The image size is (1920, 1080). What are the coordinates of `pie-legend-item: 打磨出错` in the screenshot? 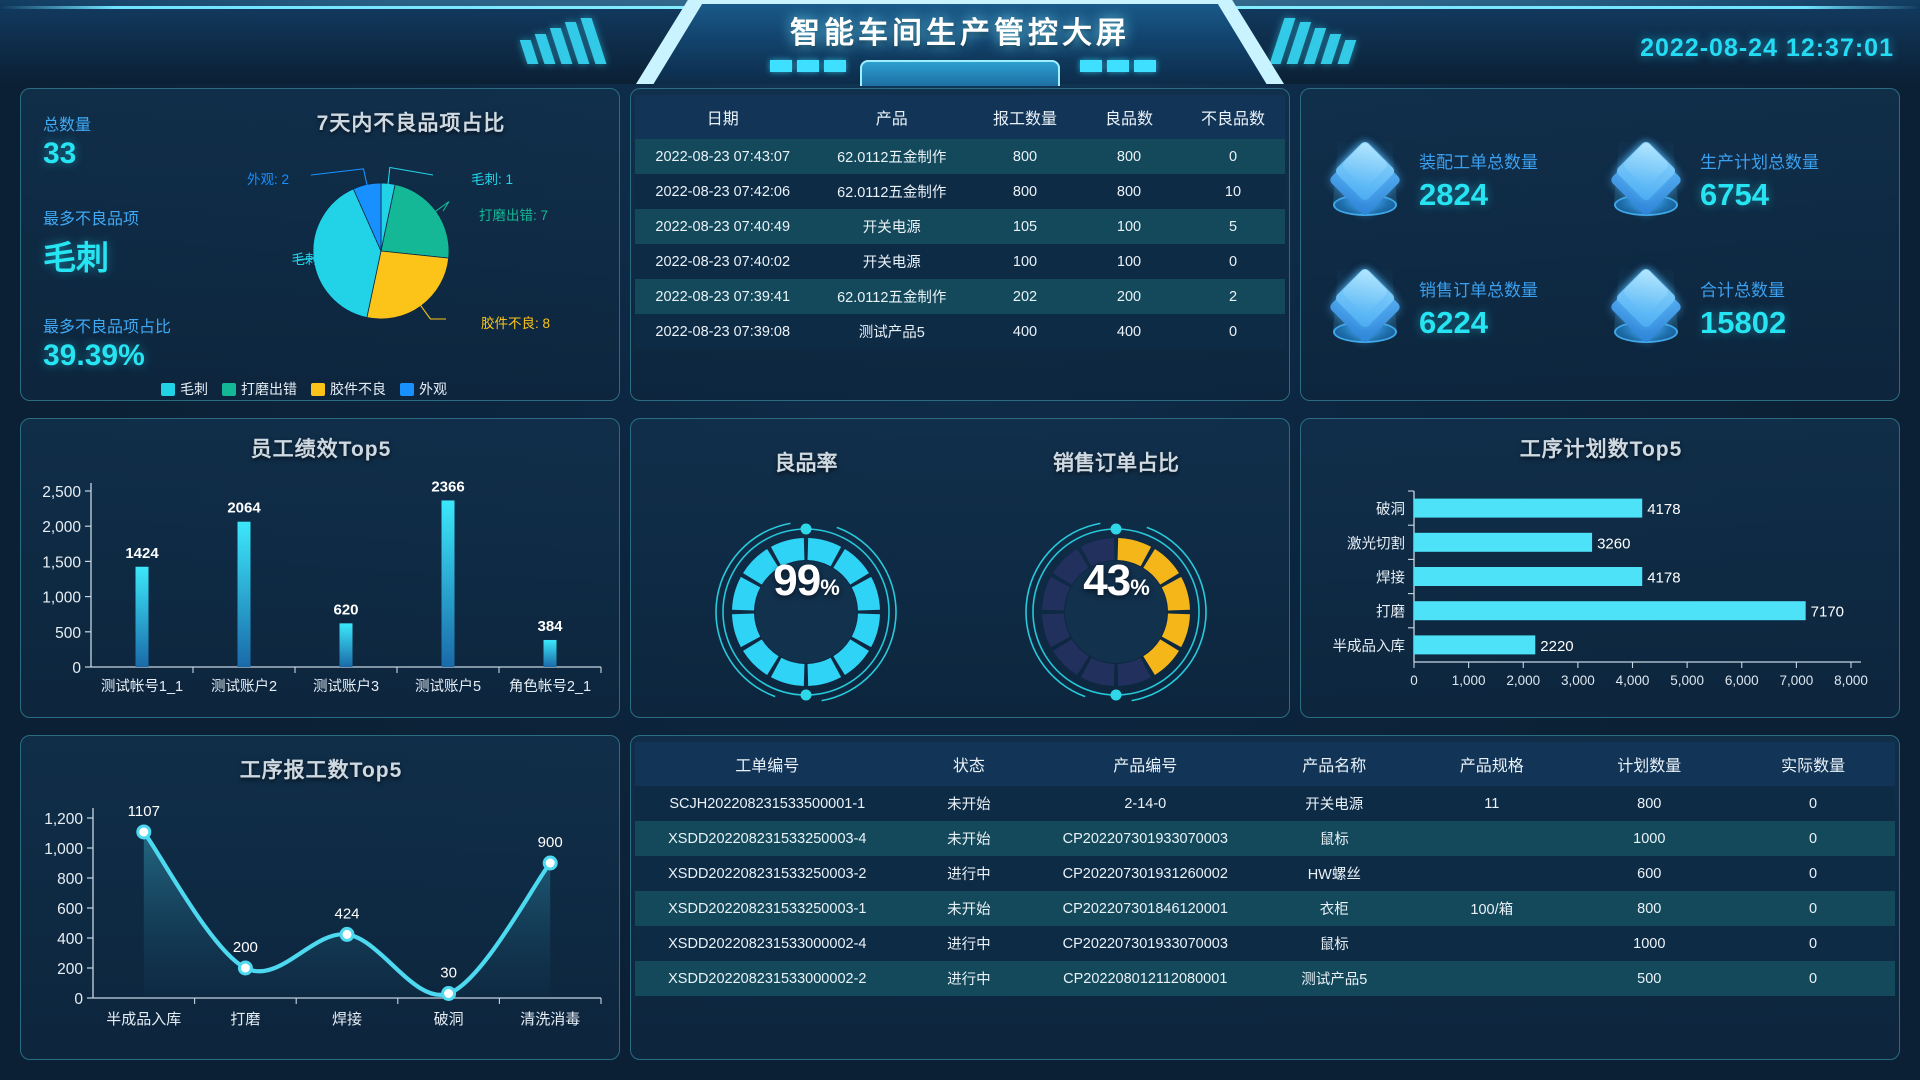 It's located at (259, 389).